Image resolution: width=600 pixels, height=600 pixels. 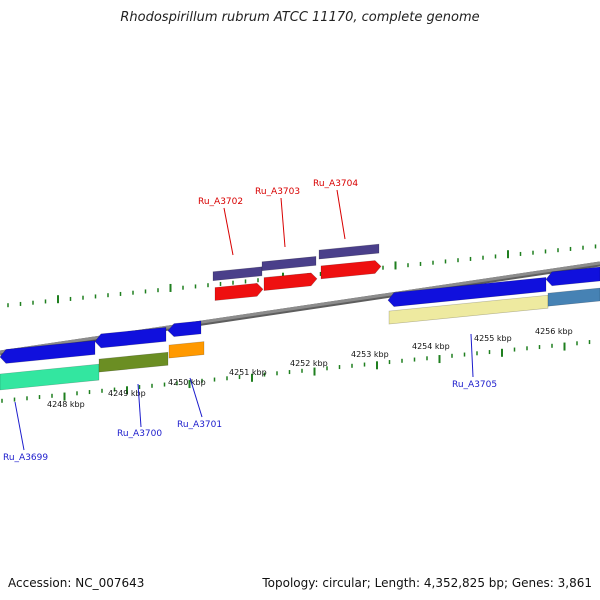 I want to click on gene-label-Ru_A3704: Ru_A3704, so click(x=335, y=184).